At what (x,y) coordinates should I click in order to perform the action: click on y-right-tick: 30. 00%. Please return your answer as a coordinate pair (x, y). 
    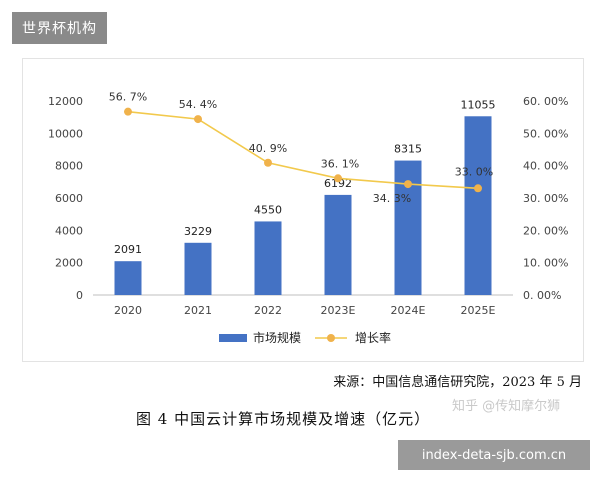
    Looking at the image, I should click on (545, 198).